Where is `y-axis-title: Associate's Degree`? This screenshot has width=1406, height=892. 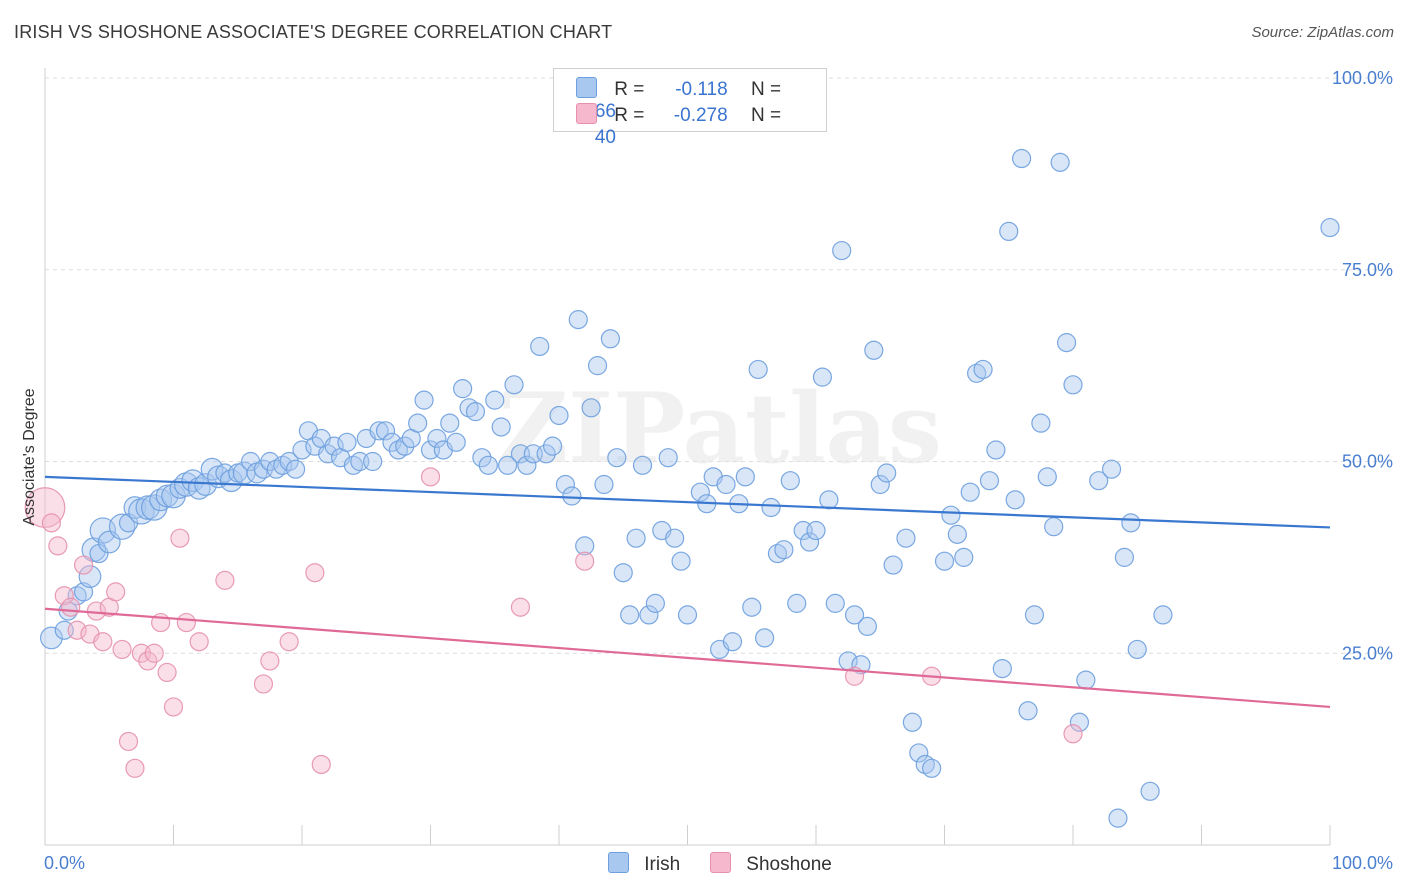 y-axis-title: Associate's Degree is located at coordinates (29, 456).